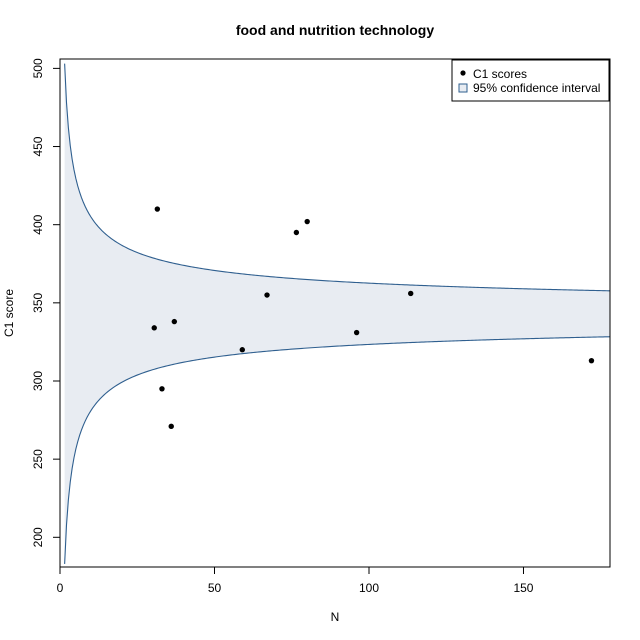  Describe the element at coordinates (335, 617) in the screenshot. I see `x-axis-label: N` at that location.